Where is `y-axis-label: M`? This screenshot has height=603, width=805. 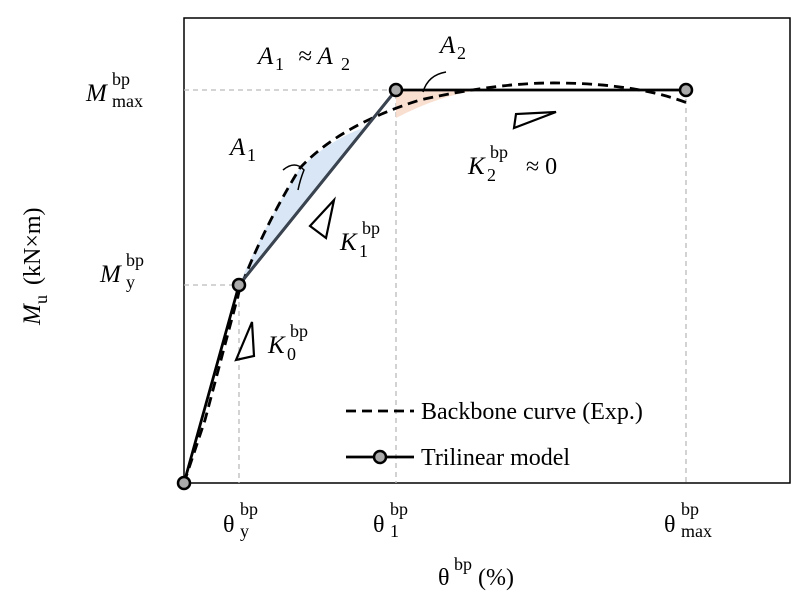
y-axis-label: M is located at coordinates (32, 314).